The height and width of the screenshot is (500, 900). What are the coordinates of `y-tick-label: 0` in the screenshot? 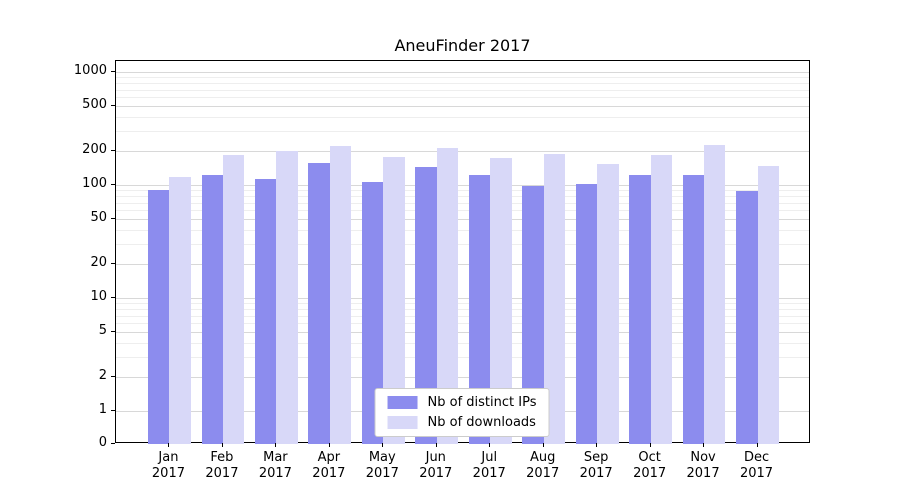 It's located at (102, 442).